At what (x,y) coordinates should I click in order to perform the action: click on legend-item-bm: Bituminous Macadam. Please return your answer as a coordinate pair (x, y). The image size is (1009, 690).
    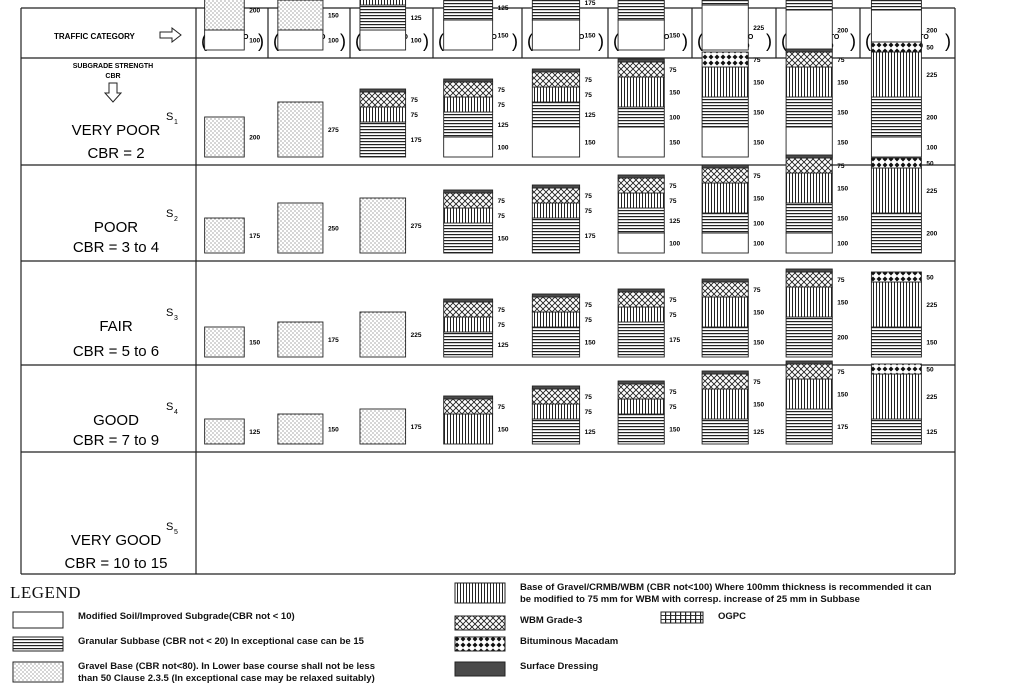
    Looking at the image, I should click on (582, 644).